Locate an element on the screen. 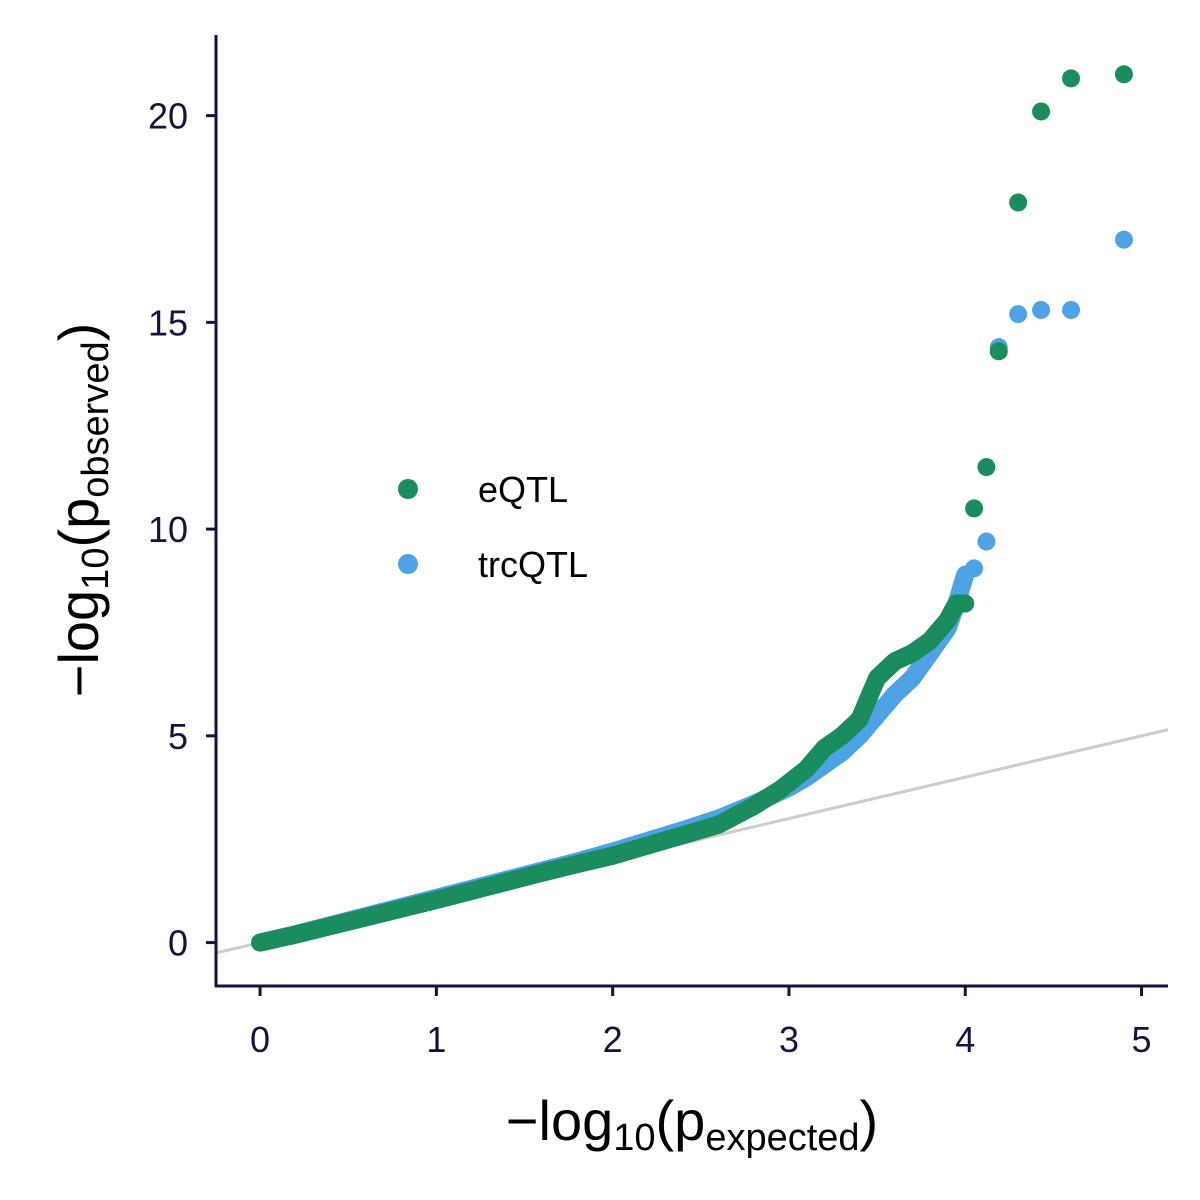  y-axis-title-sub: 10 is located at coordinates (96, 569).